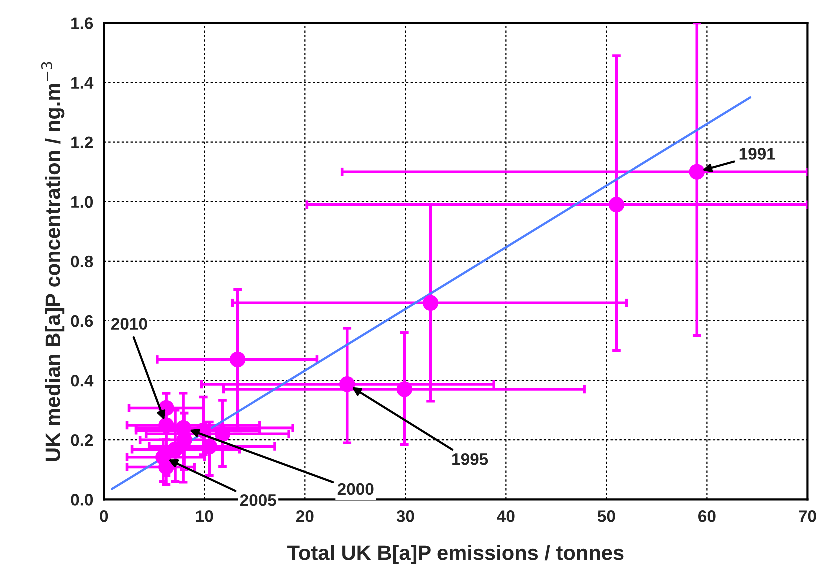 This screenshot has width=820, height=581. I want to click on x-tick-label: 20, so click(305, 516).